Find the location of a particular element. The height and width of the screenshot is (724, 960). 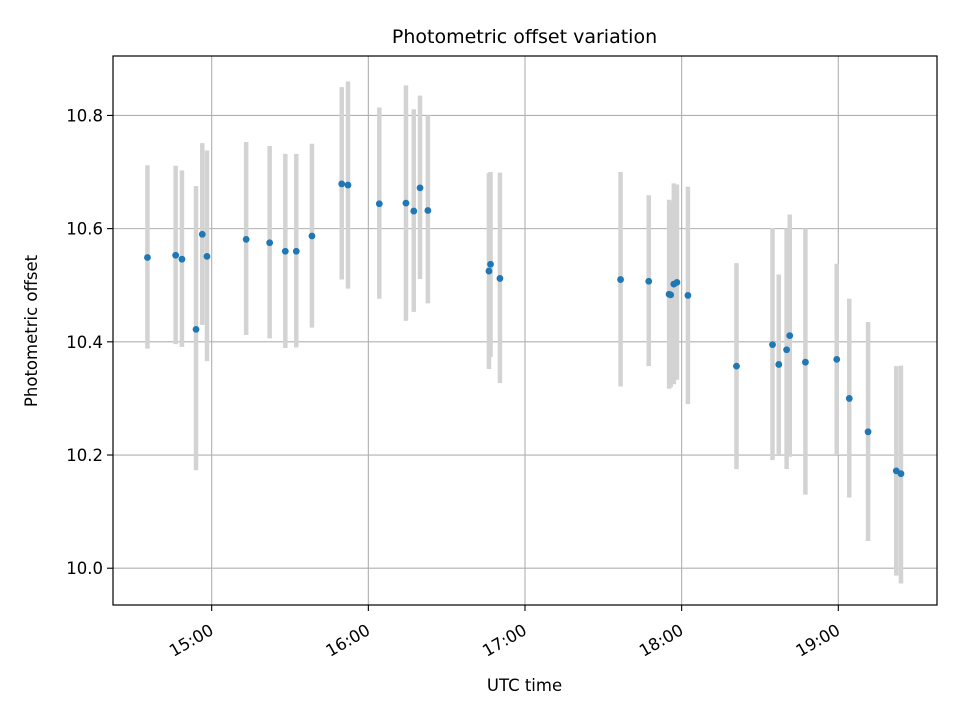

y-tick-label: 10.2 is located at coordinates (84, 455).